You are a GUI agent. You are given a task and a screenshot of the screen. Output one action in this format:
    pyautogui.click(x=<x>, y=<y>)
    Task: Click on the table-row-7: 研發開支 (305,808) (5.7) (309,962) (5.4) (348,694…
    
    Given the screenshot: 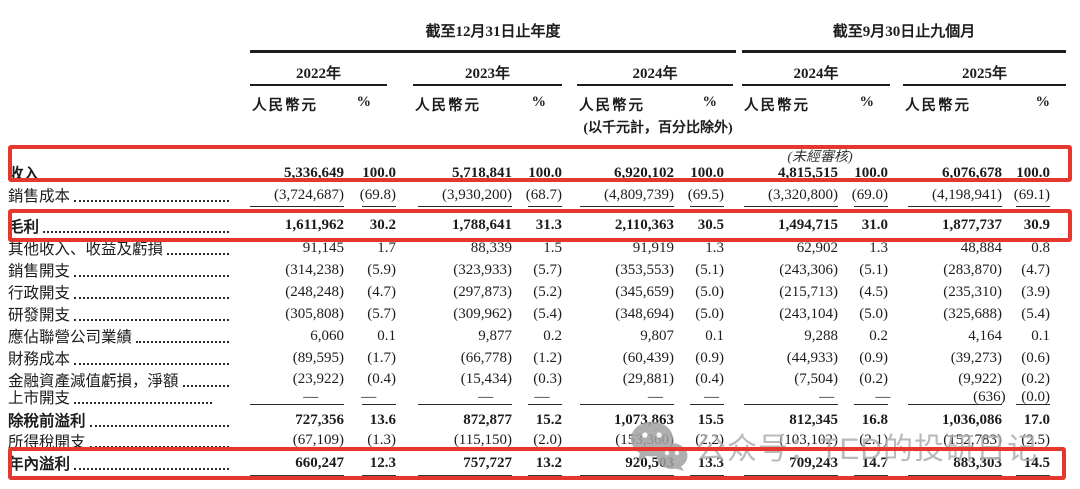 What is the action you would take?
    pyautogui.click(x=529, y=314)
    